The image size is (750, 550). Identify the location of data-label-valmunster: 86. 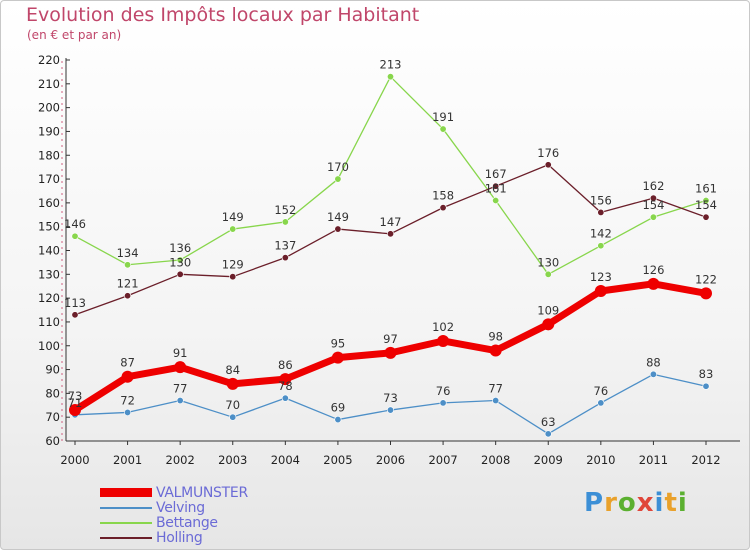
(285, 365).